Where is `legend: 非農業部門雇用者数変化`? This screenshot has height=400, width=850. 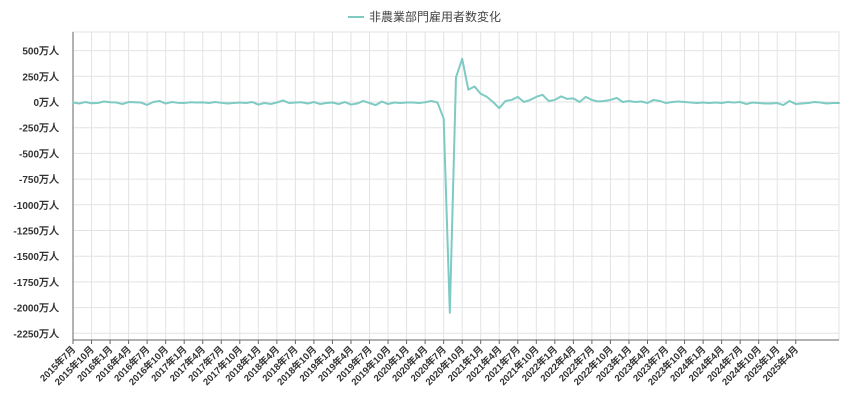
legend: 非農業部門雇用者数変化 is located at coordinates (424, 16).